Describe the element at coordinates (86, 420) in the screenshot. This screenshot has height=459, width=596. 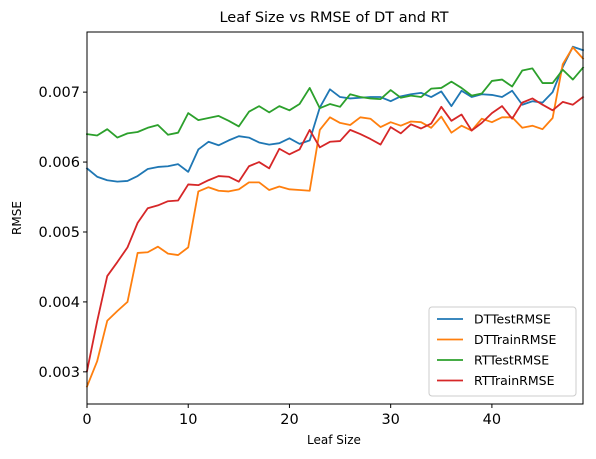
I see `x-tick-label: 0` at that location.